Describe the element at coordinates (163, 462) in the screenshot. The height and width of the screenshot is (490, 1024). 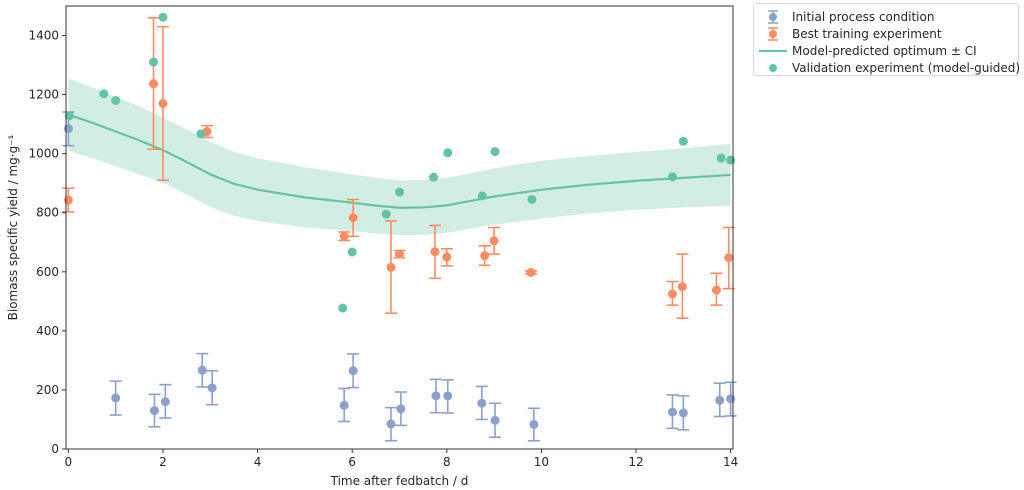
I see `x-tick-label: 2` at that location.